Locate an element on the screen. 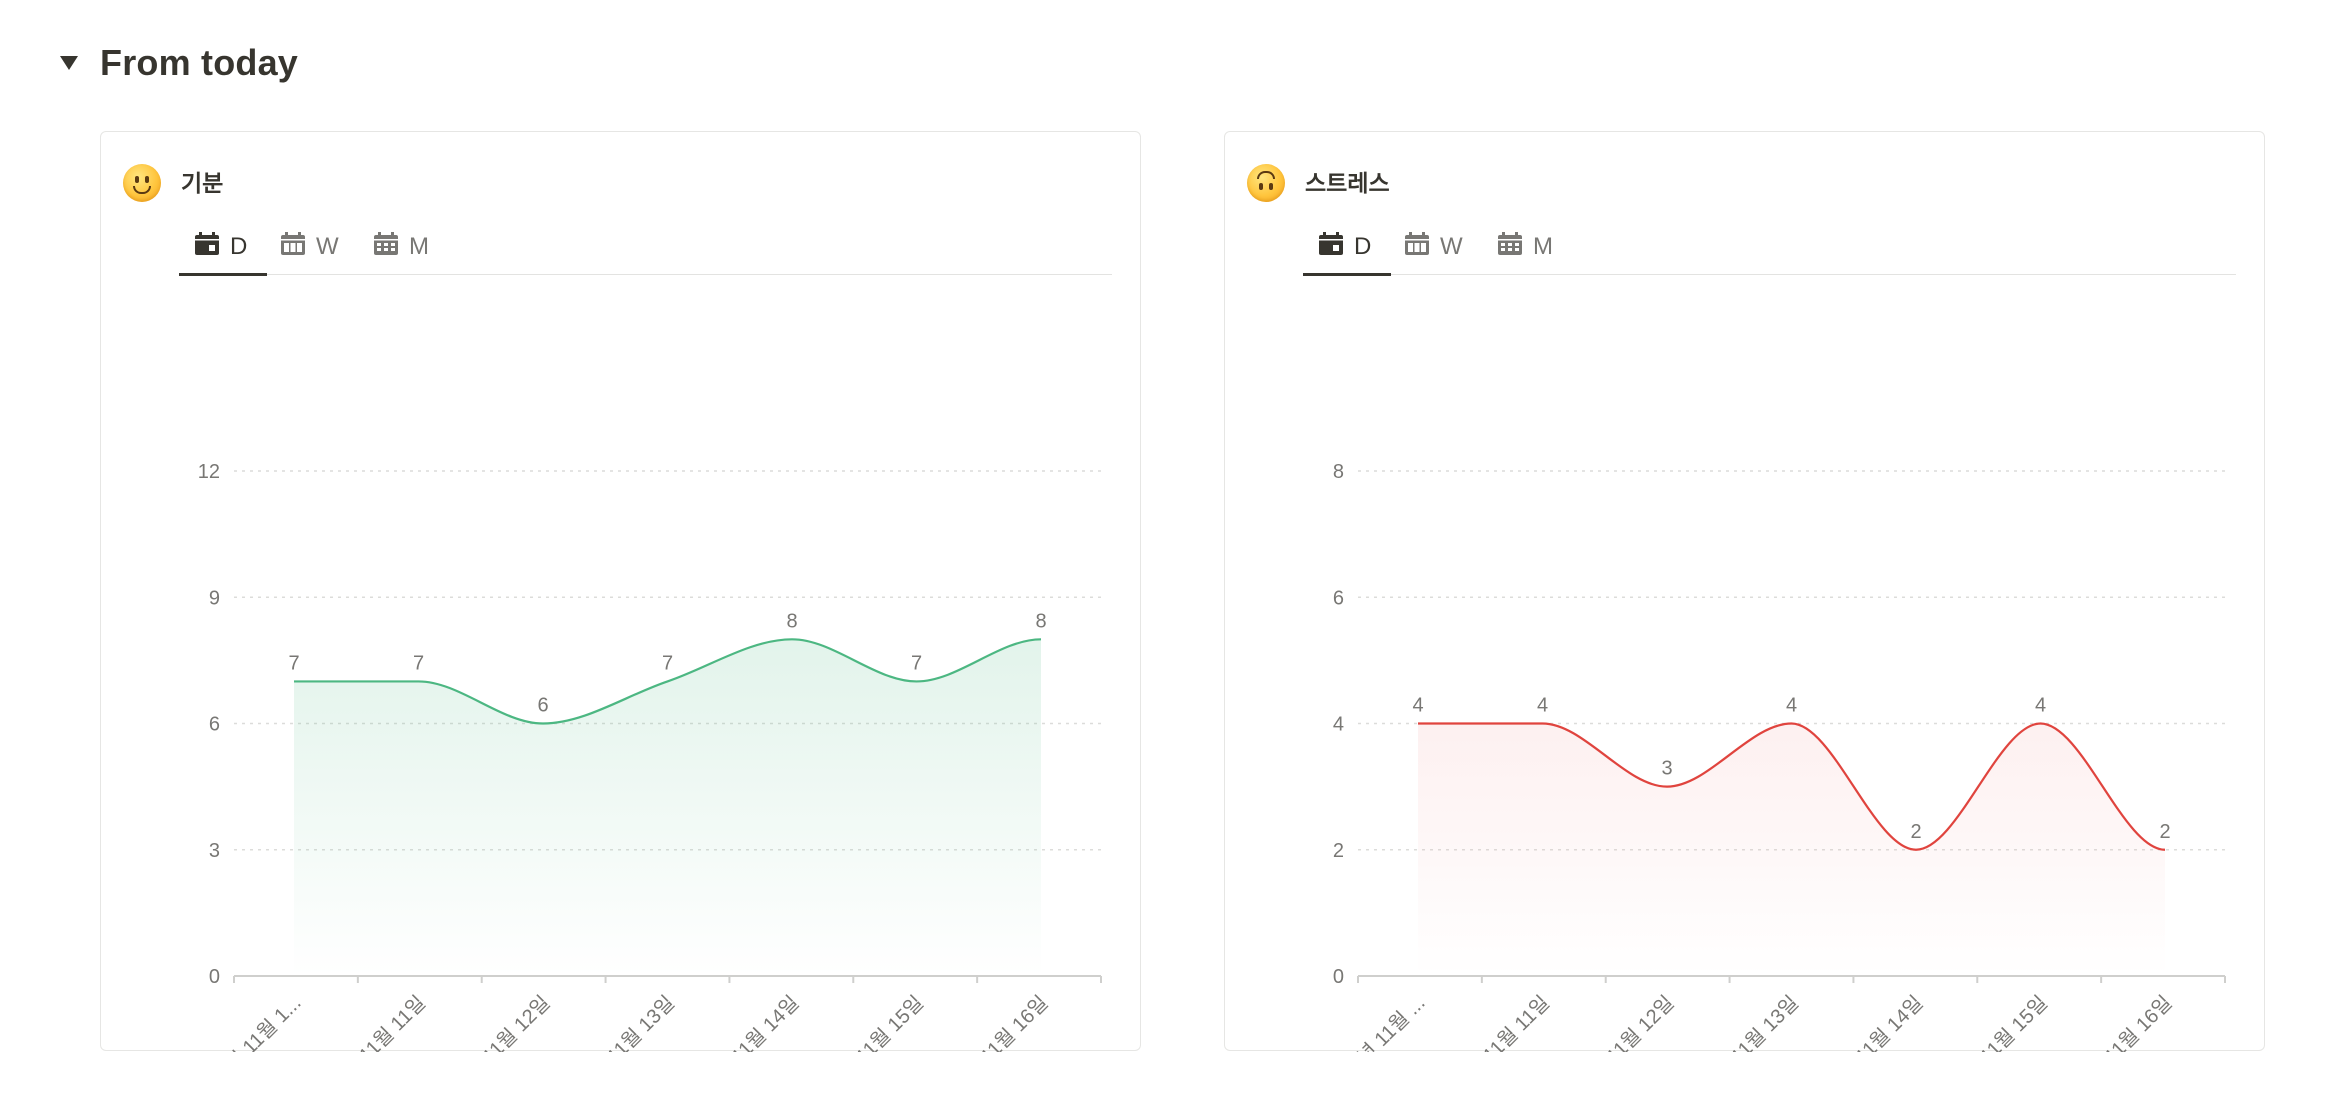 The height and width of the screenshot is (1094, 2334). y-tick-label: 4 is located at coordinates (1338, 725).